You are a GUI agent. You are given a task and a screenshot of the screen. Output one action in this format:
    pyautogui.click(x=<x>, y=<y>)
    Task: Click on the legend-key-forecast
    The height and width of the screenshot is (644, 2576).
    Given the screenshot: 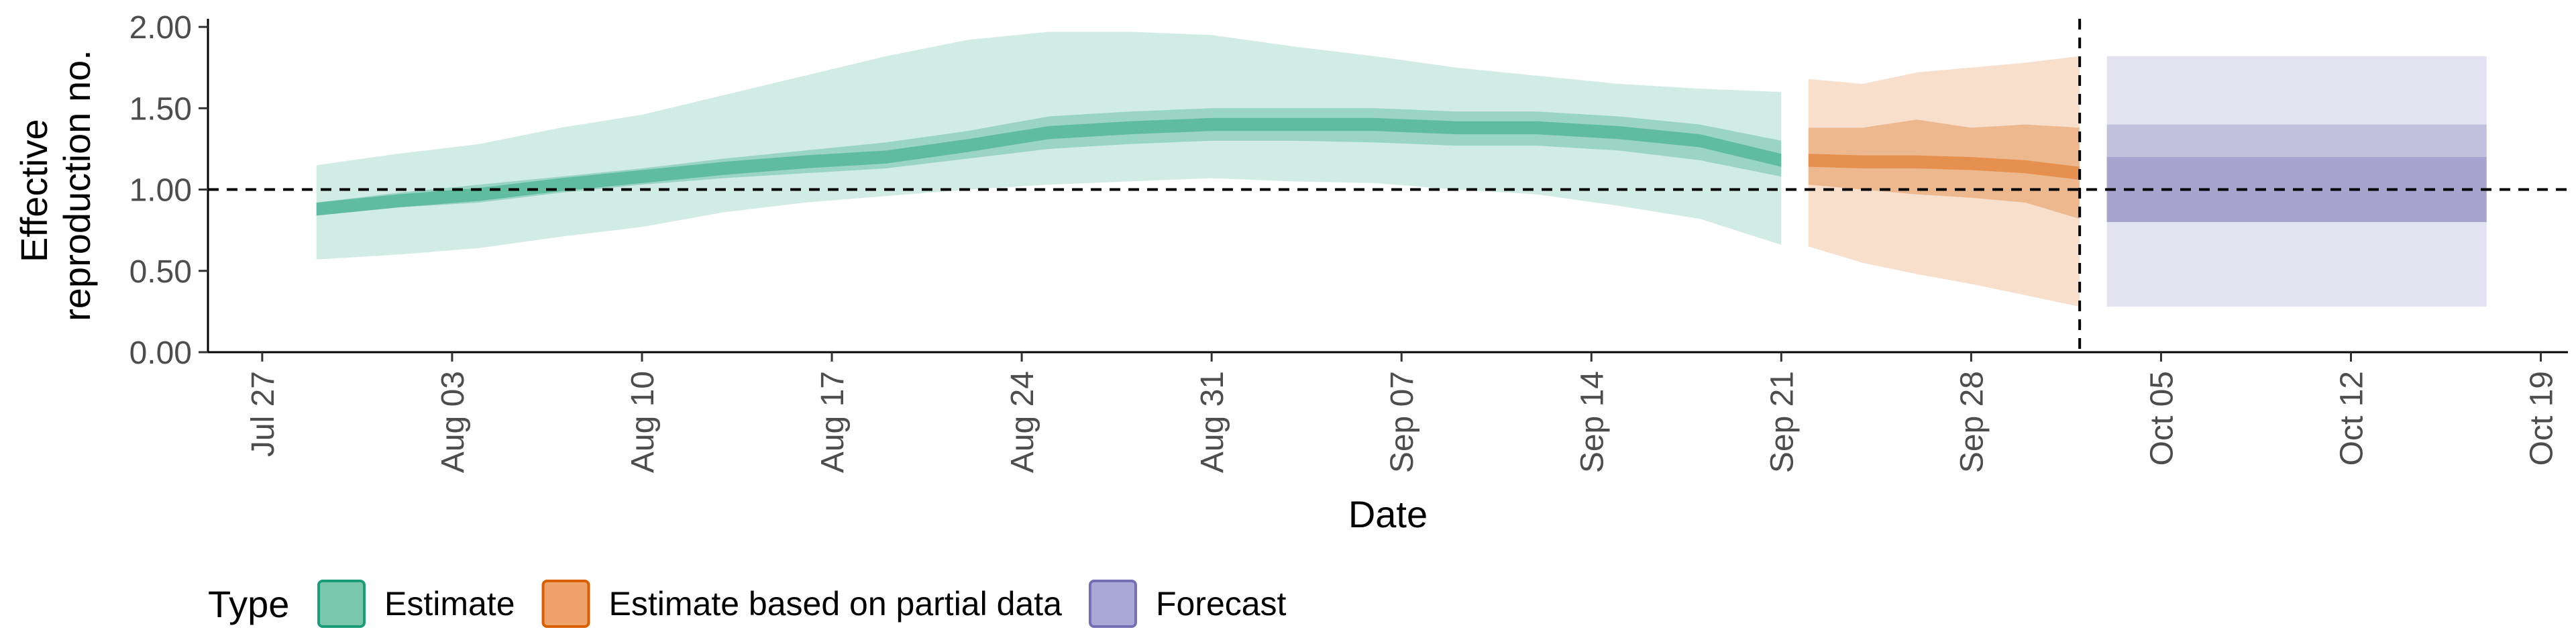 What is the action you would take?
    pyautogui.click(x=1112, y=604)
    